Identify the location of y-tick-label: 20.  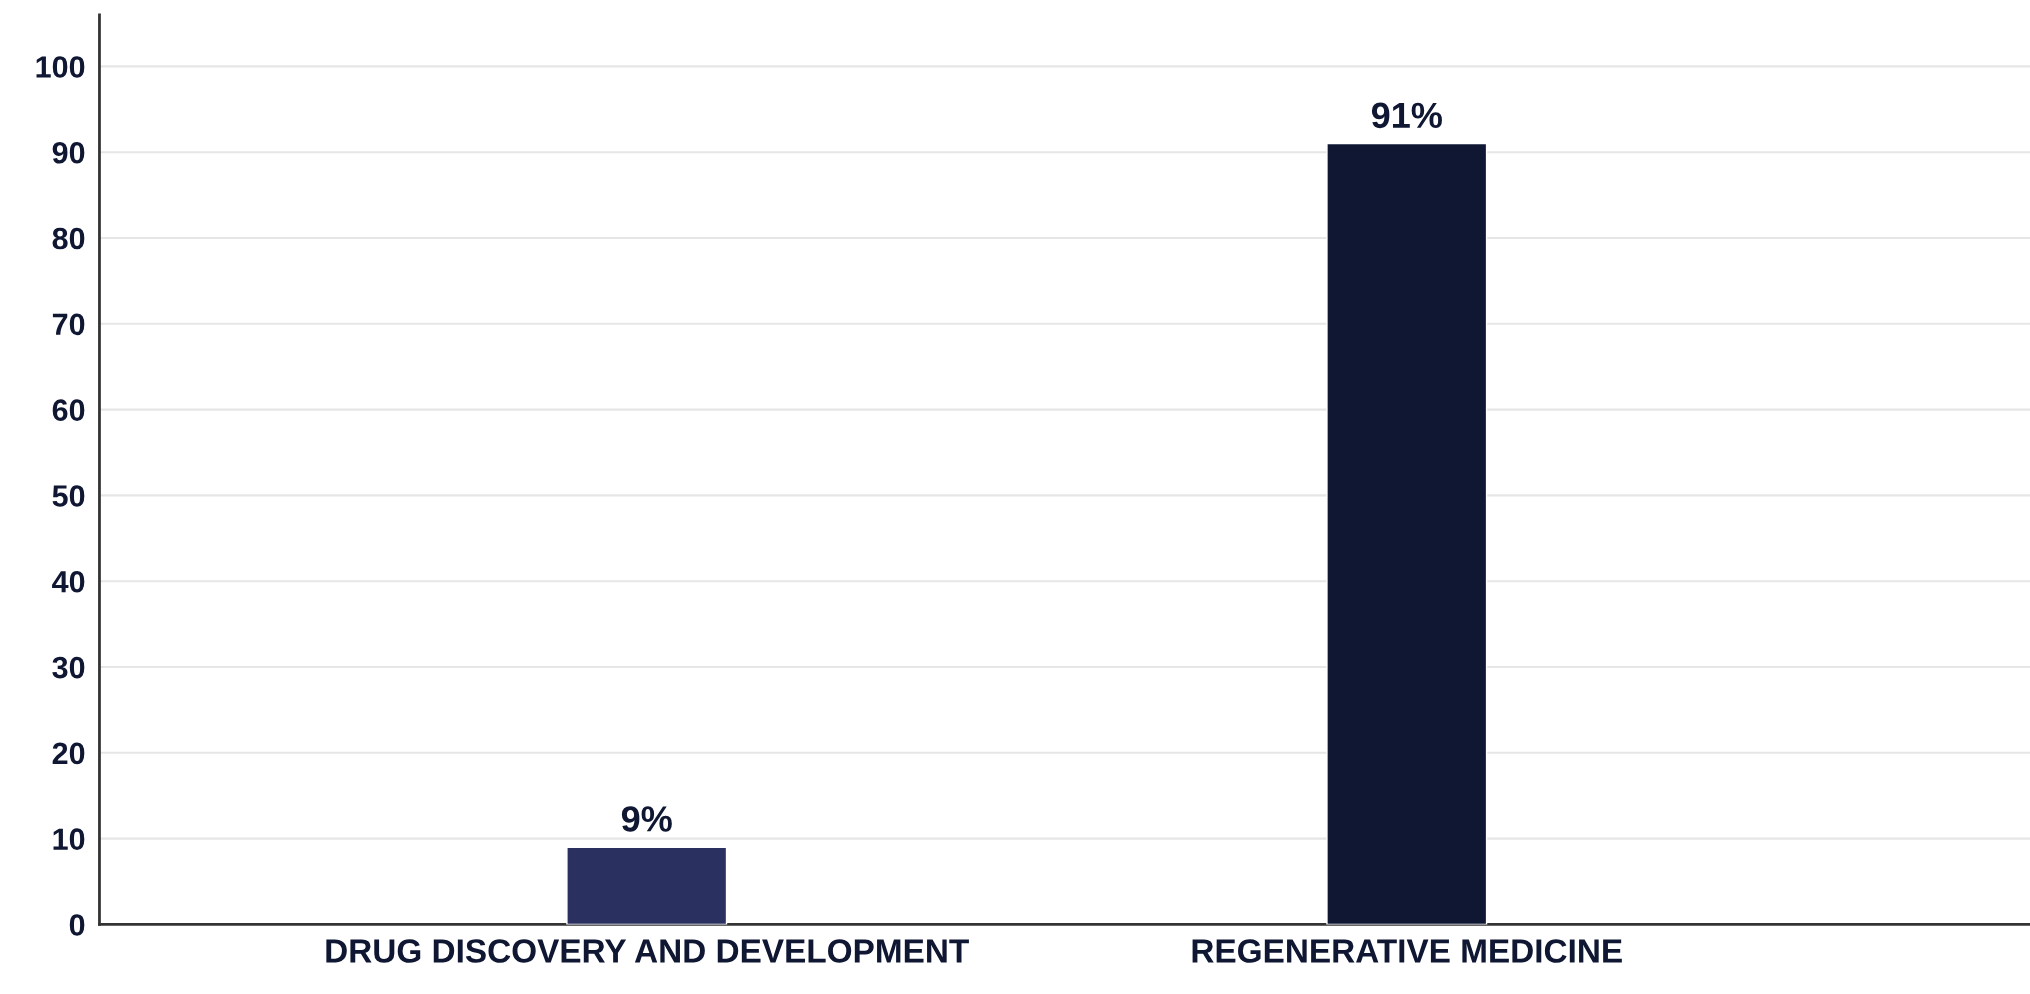
(68, 753).